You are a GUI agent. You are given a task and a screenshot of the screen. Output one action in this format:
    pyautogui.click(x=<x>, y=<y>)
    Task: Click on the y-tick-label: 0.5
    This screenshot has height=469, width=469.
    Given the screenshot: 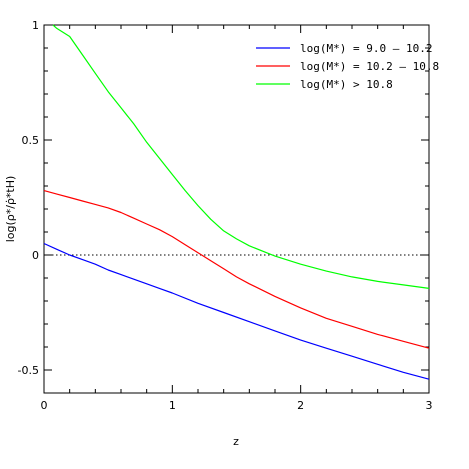 What is the action you would take?
    pyautogui.click(x=31, y=140)
    